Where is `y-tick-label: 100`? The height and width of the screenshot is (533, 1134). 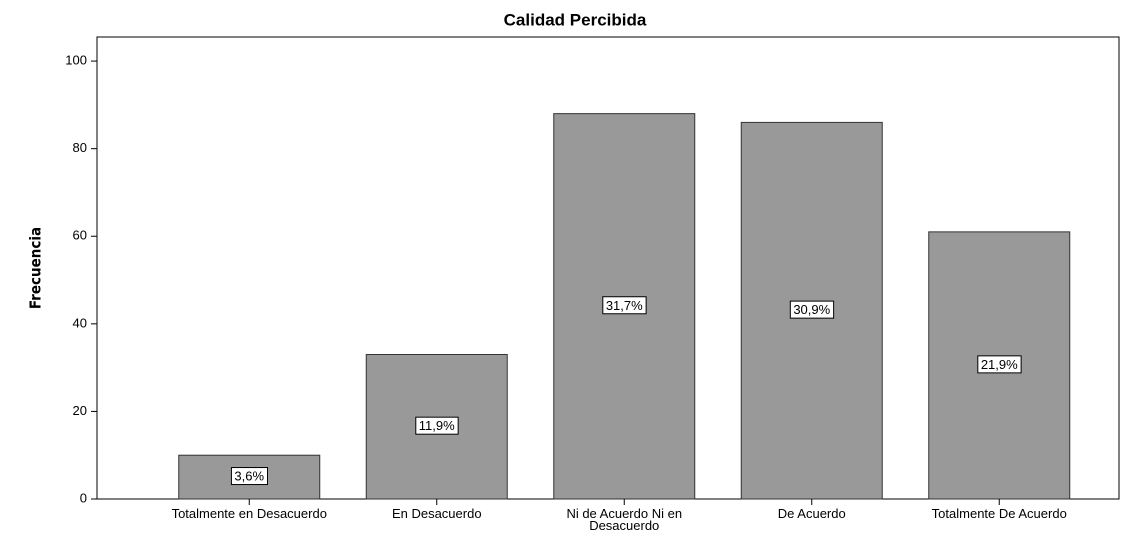
y-tick-label: 100 is located at coordinates (76, 60).